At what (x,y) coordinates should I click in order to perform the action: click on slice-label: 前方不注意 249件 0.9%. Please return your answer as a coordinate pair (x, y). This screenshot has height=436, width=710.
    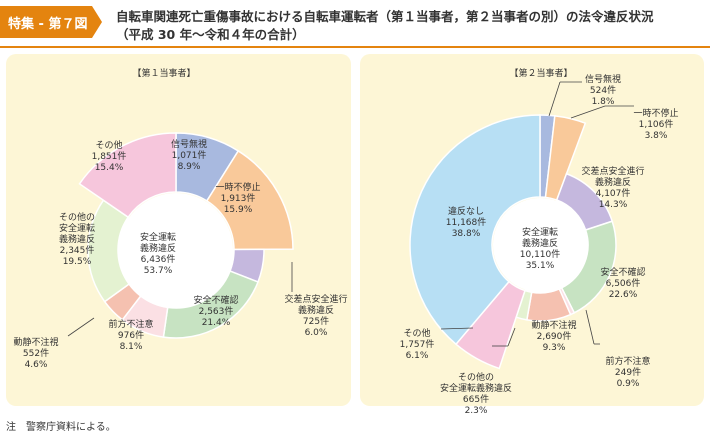
    Looking at the image, I should click on (627, 372).